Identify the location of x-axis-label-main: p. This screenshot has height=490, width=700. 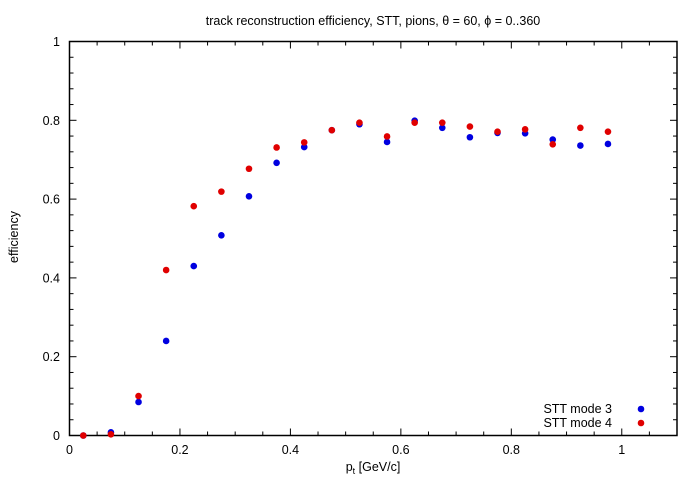
(349, 467).